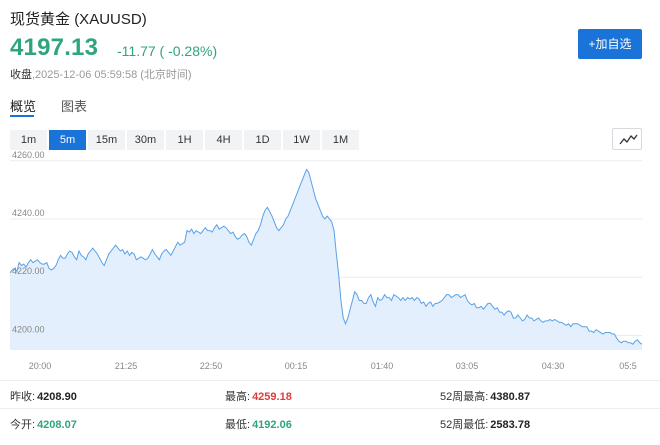  Describe the element at coordinates (145, 140) in the screenshot. I see `period-30m: 30m` at that location.